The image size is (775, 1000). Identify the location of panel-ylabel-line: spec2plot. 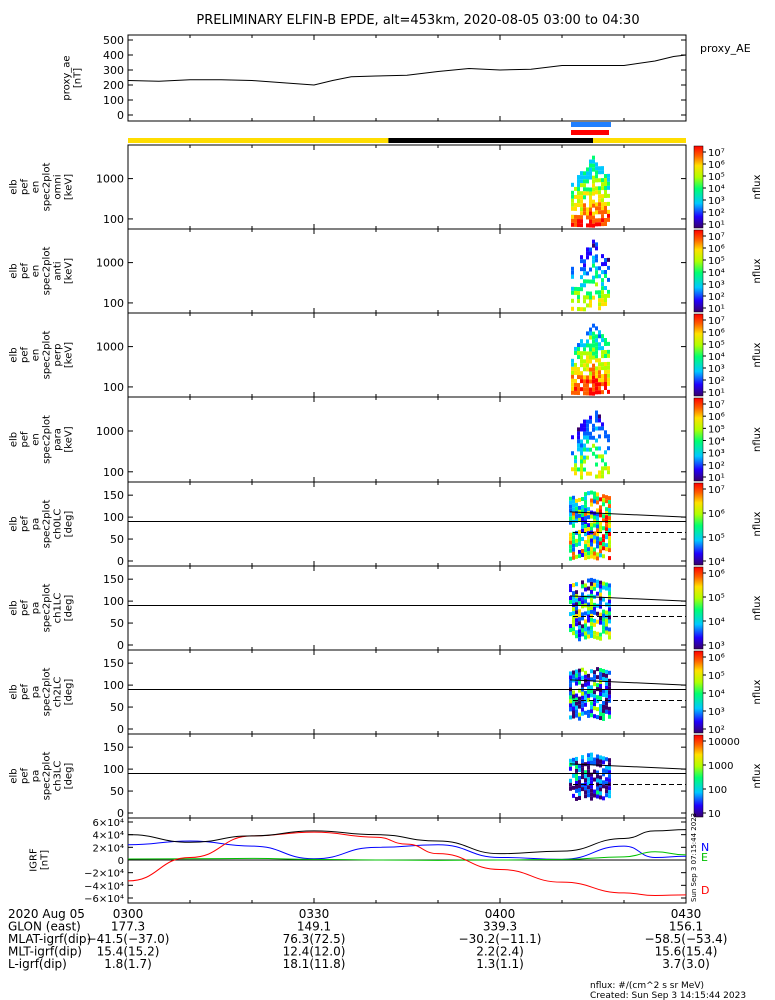
(47, 439).